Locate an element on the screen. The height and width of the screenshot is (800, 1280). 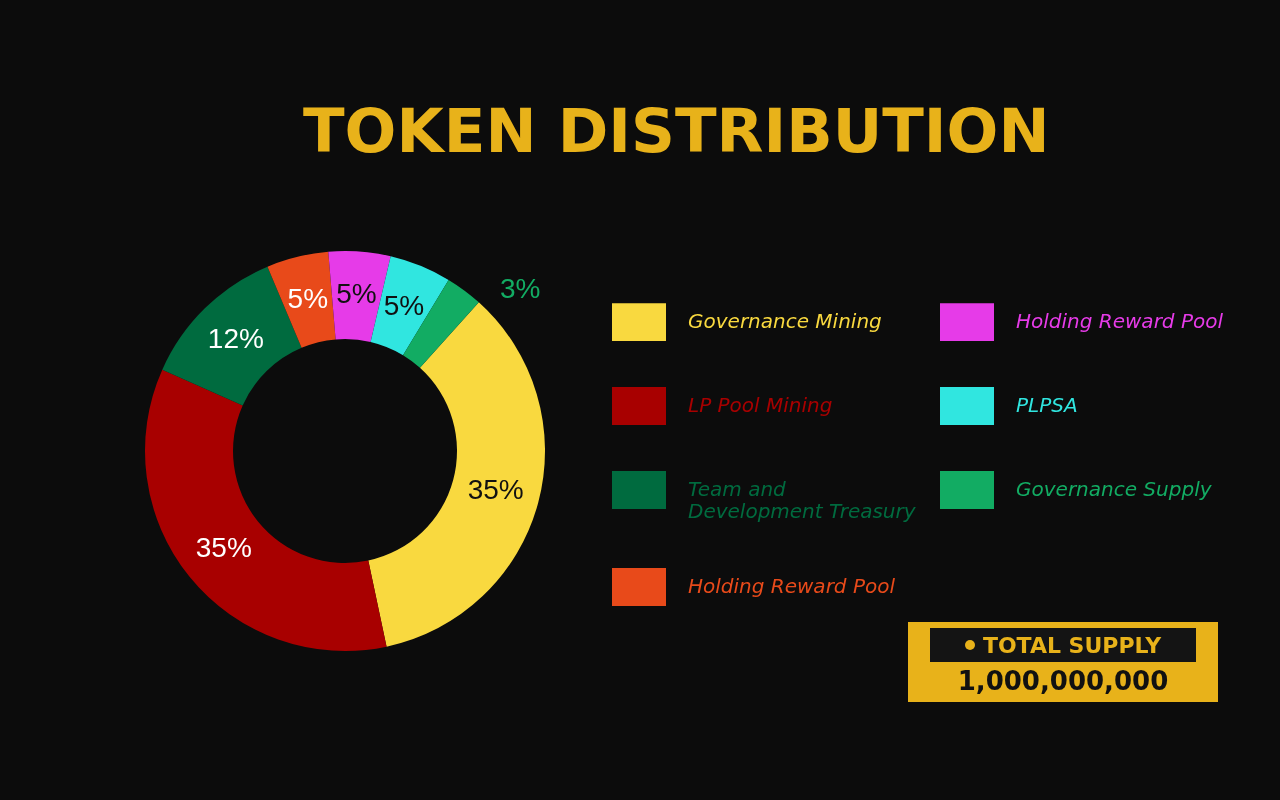
data-label: 12% is located at coordinates (235, 338).